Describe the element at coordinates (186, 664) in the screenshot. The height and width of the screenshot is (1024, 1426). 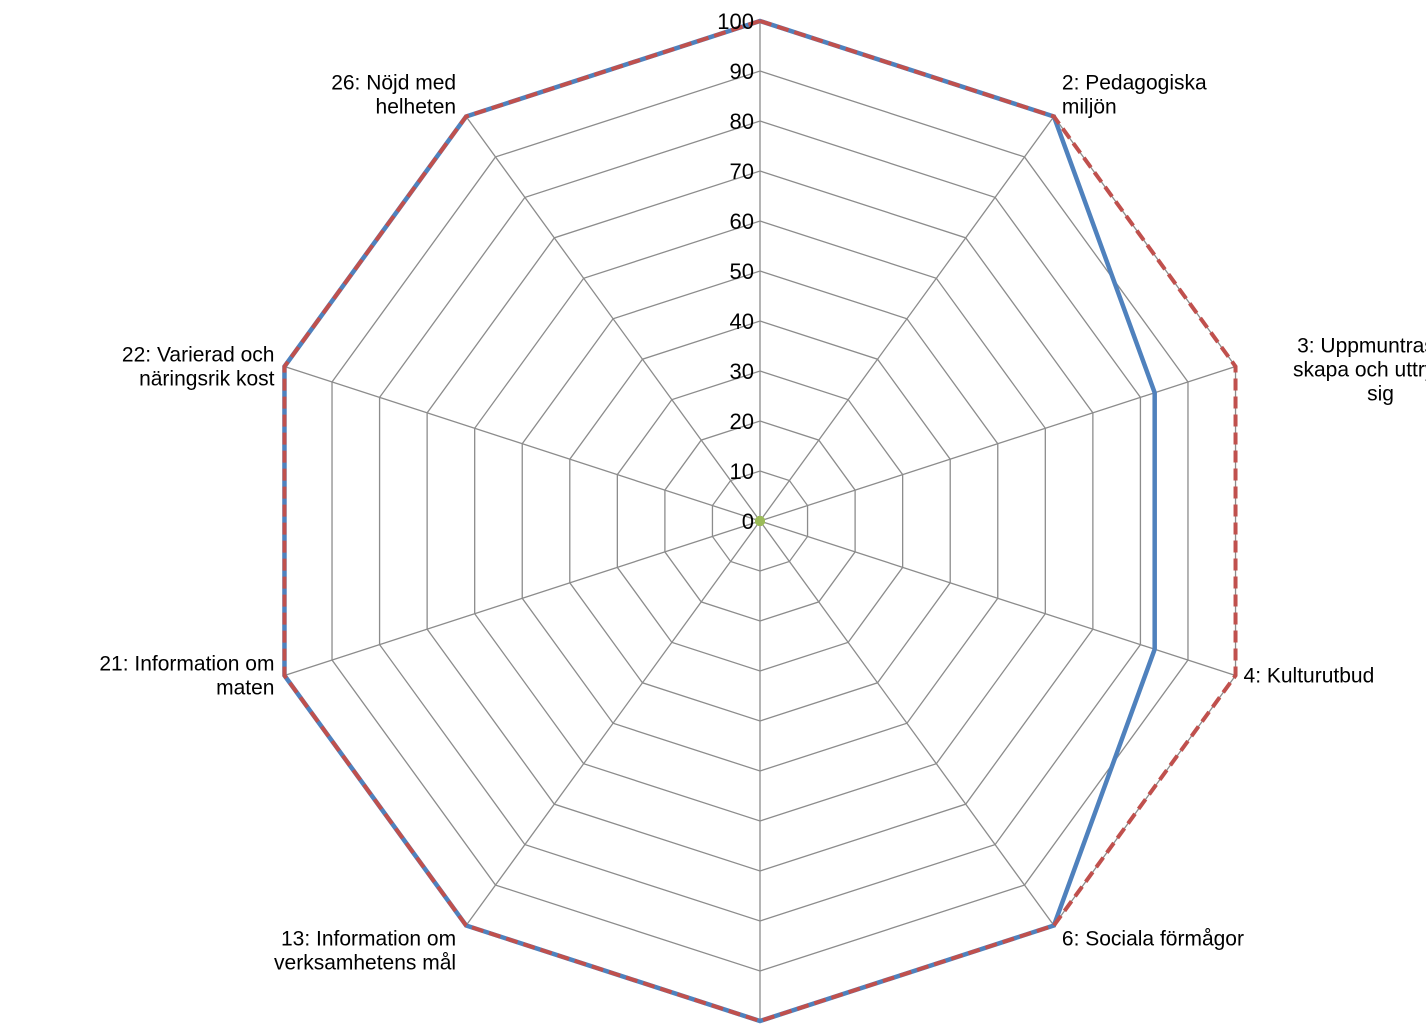
I see `category-label-7-line-0: 21: Information om` at that location.